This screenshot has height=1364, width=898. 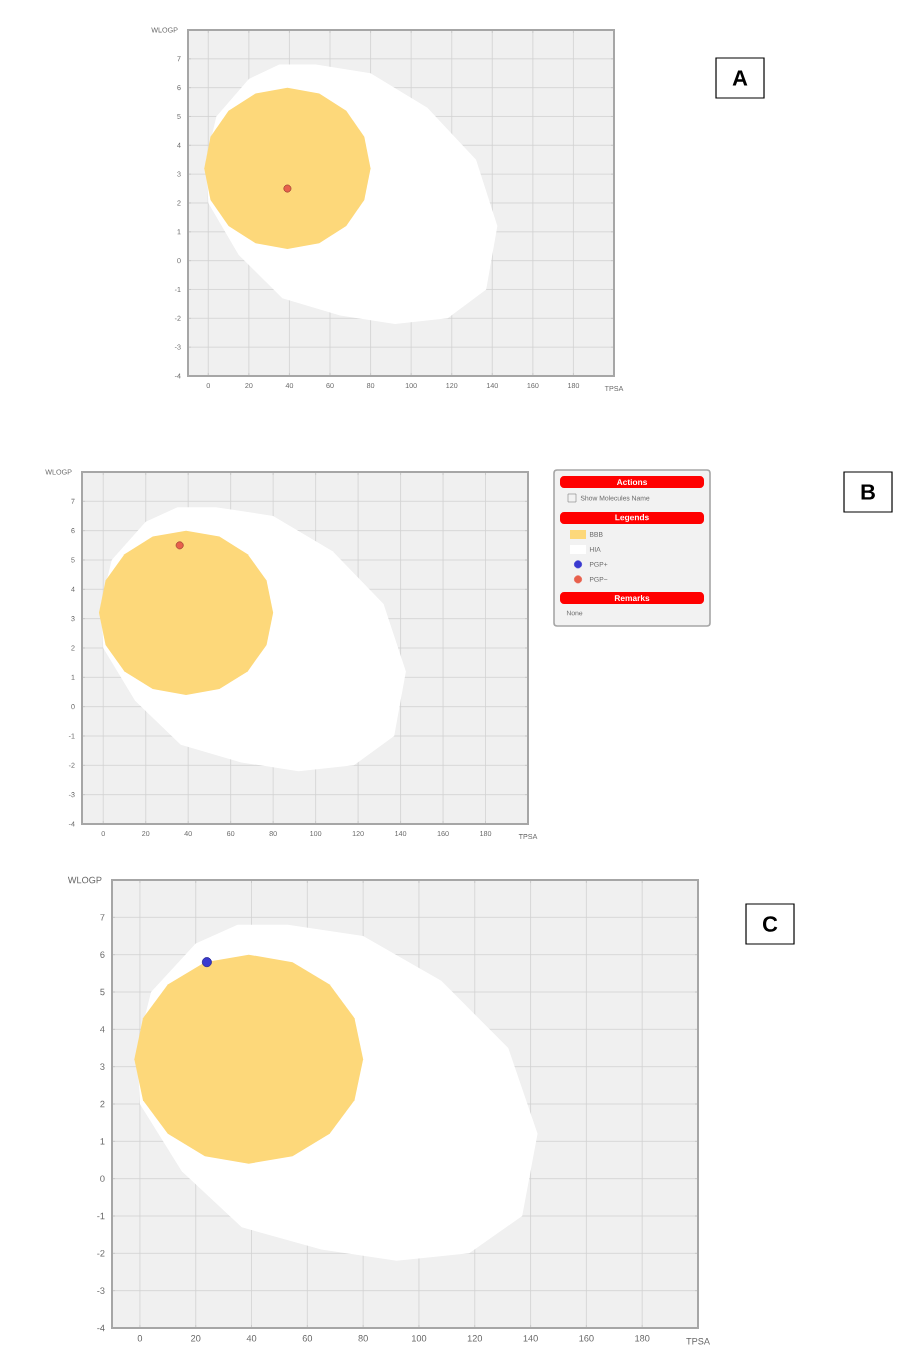 What do you see at coordinates (740, 78) in the screenshot?
I see `text: A` at bounding box center [740, 78].